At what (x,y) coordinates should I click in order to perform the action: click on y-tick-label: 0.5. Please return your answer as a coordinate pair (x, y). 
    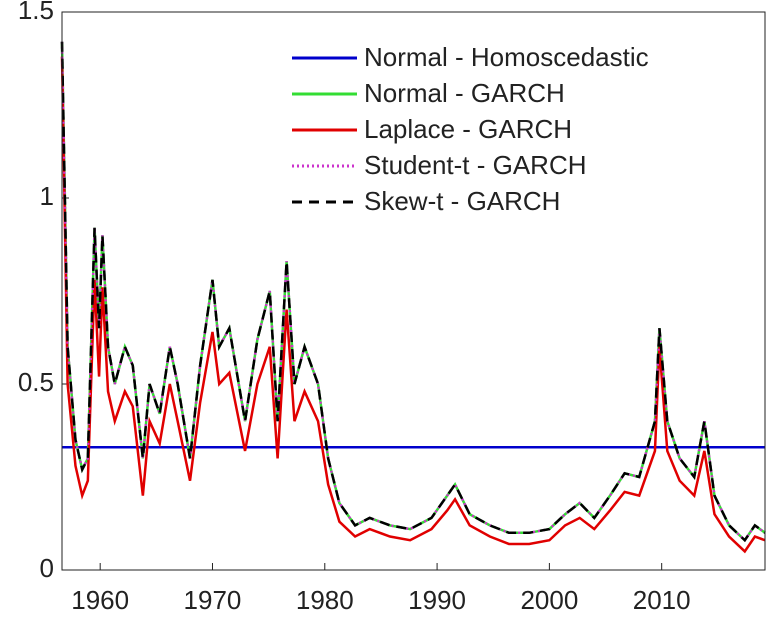
    Looking at the image, I should click on (36, 382).